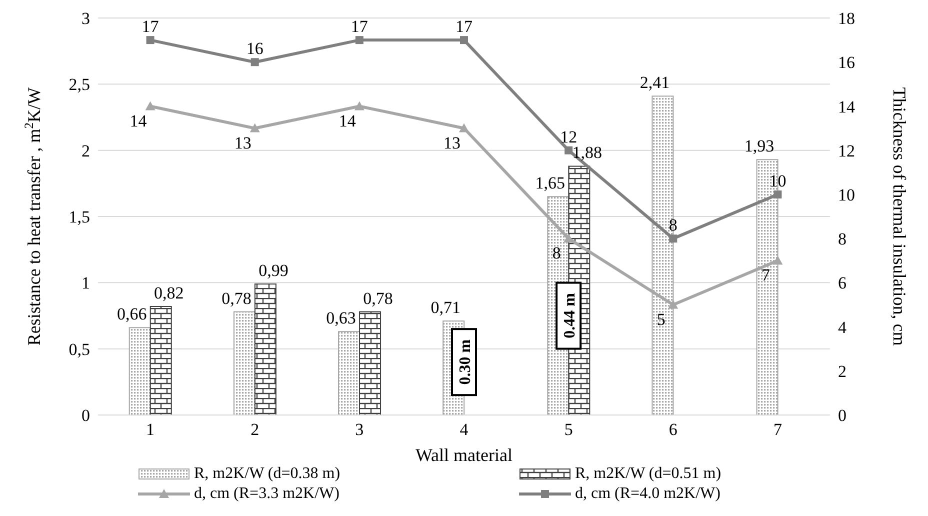  Describe the element at coordinates (842, 327) in the screenshot. I see `y2-tick-label: 4` at that location.